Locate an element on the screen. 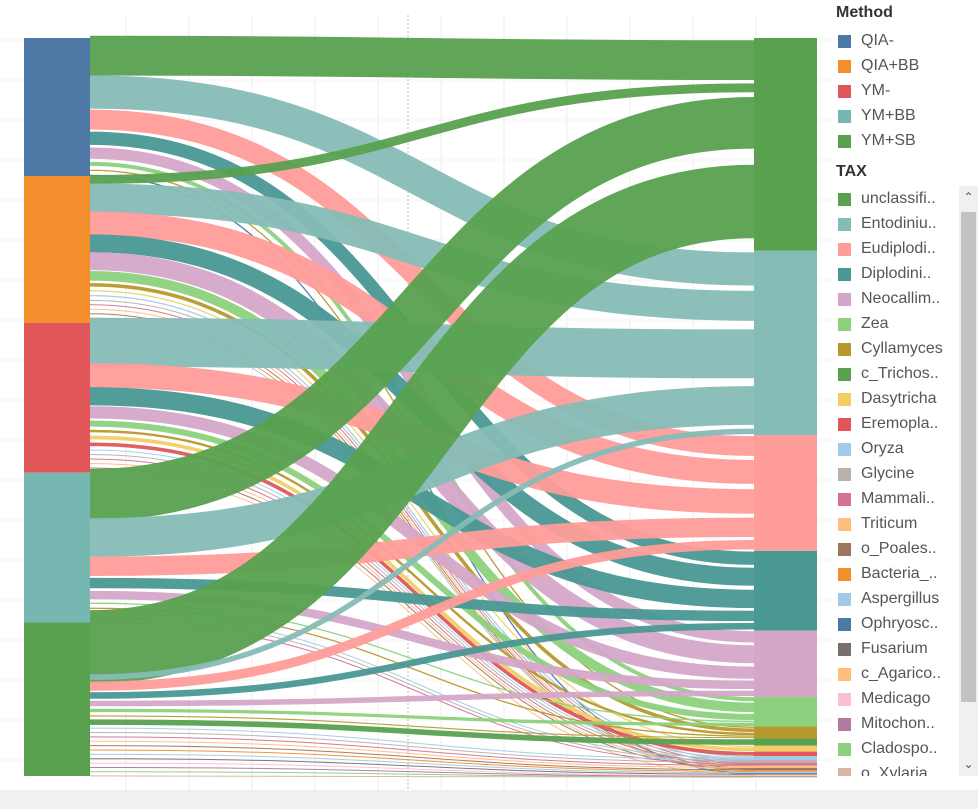  tax-legend-item: Bacteria_.. is located at coordinates (900, 574).